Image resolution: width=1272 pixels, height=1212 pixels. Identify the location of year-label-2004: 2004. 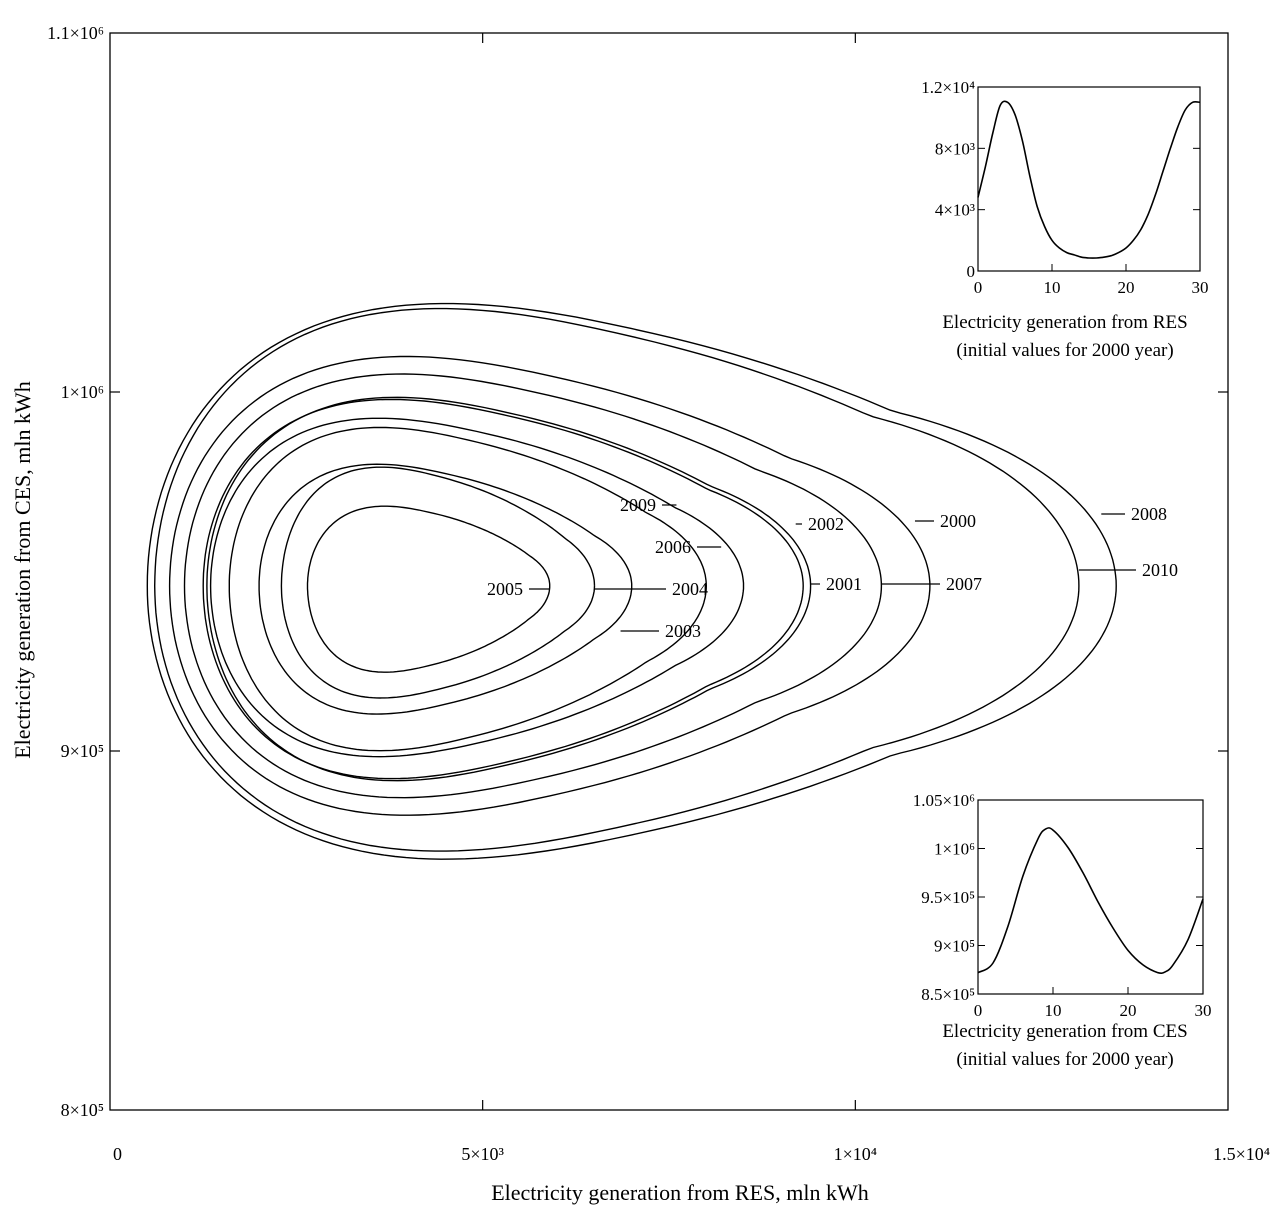
(690, 589).